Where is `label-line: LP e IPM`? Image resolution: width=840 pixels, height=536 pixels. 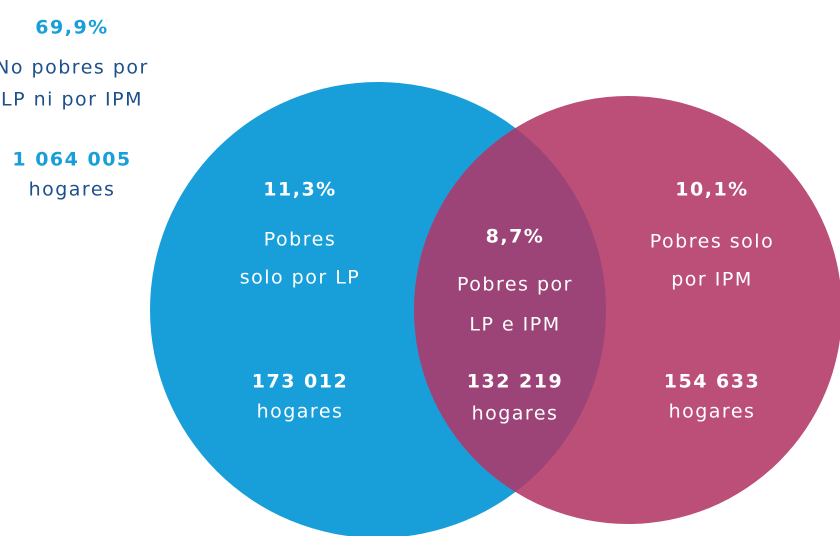
label-line: LP e IPM is located at coordinates (514, 325).